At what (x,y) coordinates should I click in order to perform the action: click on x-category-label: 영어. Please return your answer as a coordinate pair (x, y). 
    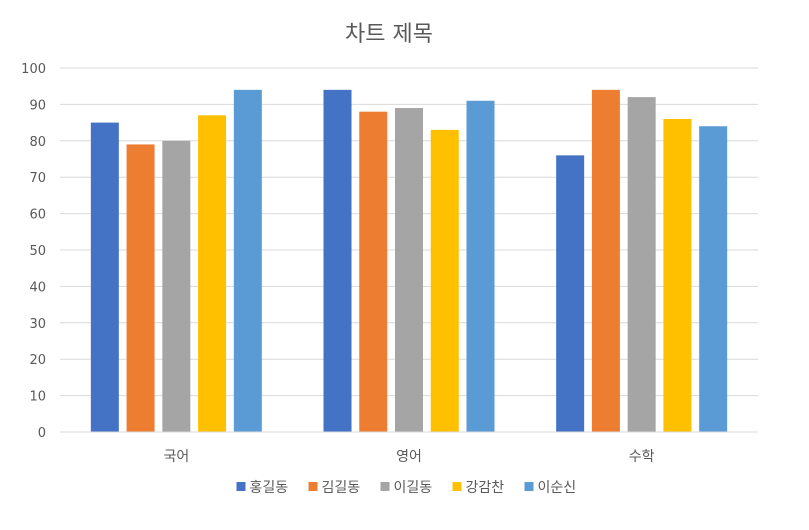
    Looking at the image, I should click on (409, 457).